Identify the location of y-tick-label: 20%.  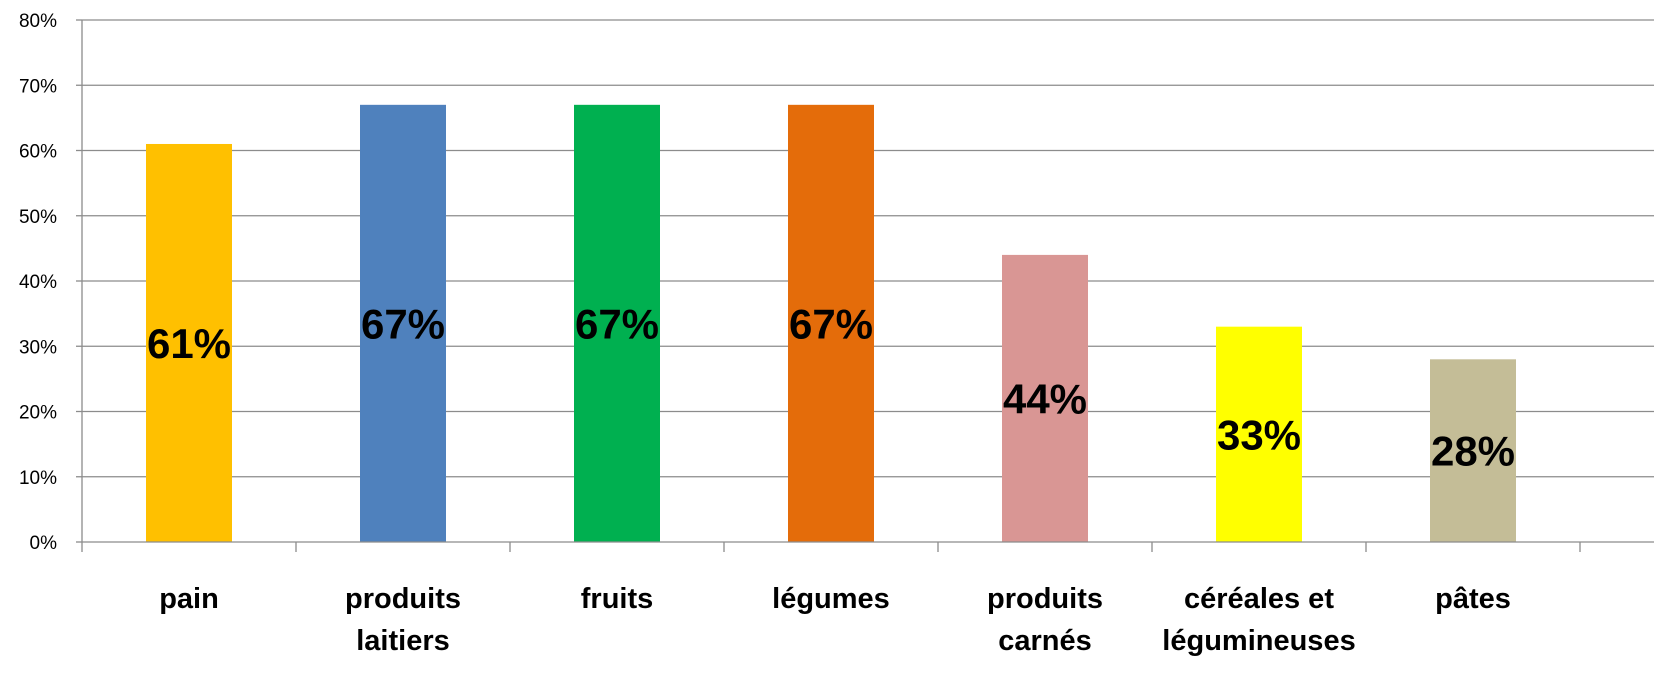
(38, 413).